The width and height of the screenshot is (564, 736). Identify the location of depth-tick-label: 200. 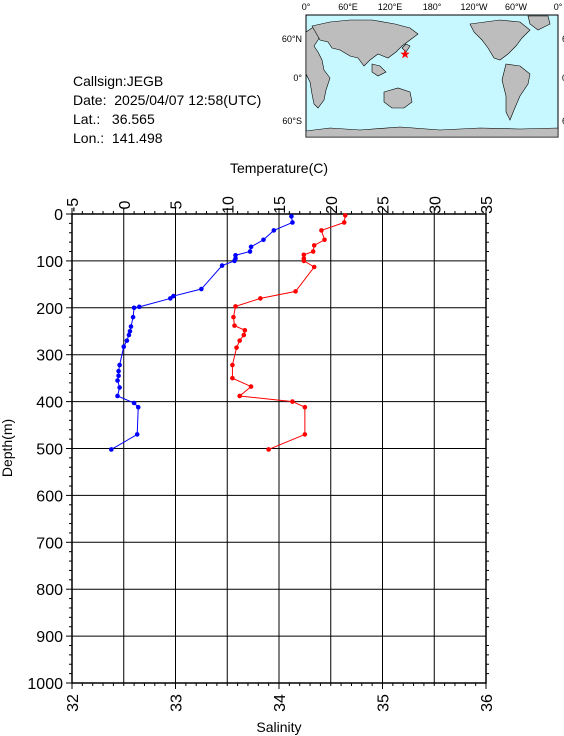
(49, 309).